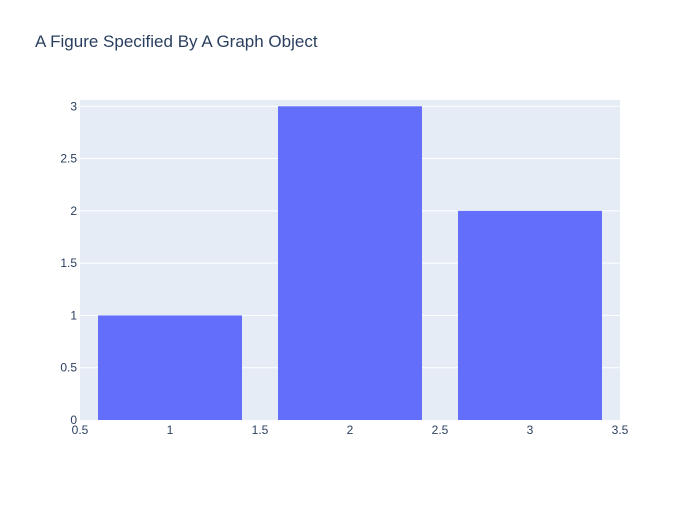 The image size is (700, 505). I want to click on y-tick-label: 2, so click(73, 211).